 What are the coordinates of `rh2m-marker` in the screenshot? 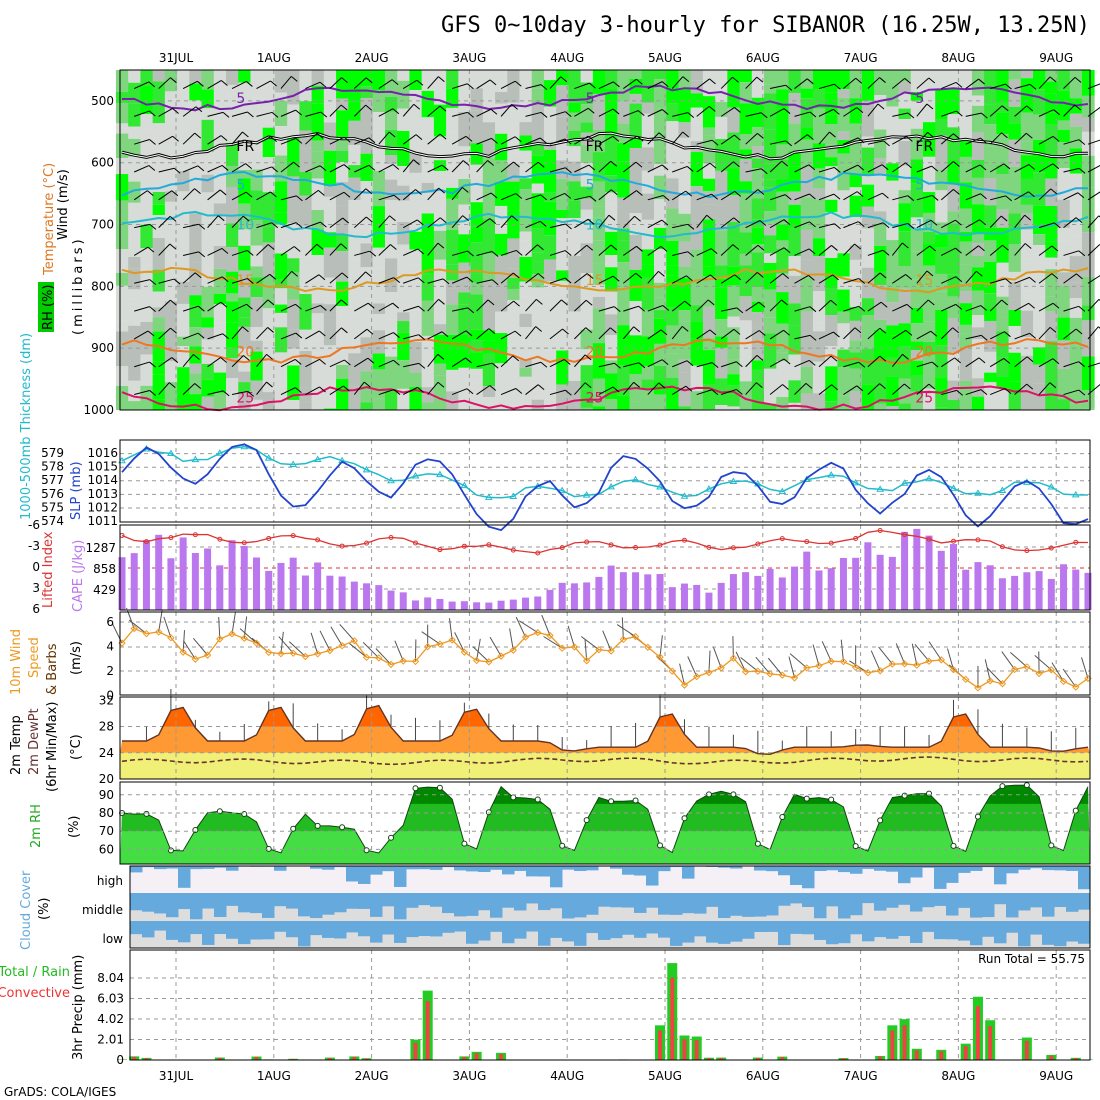 It's located at (439, 787).